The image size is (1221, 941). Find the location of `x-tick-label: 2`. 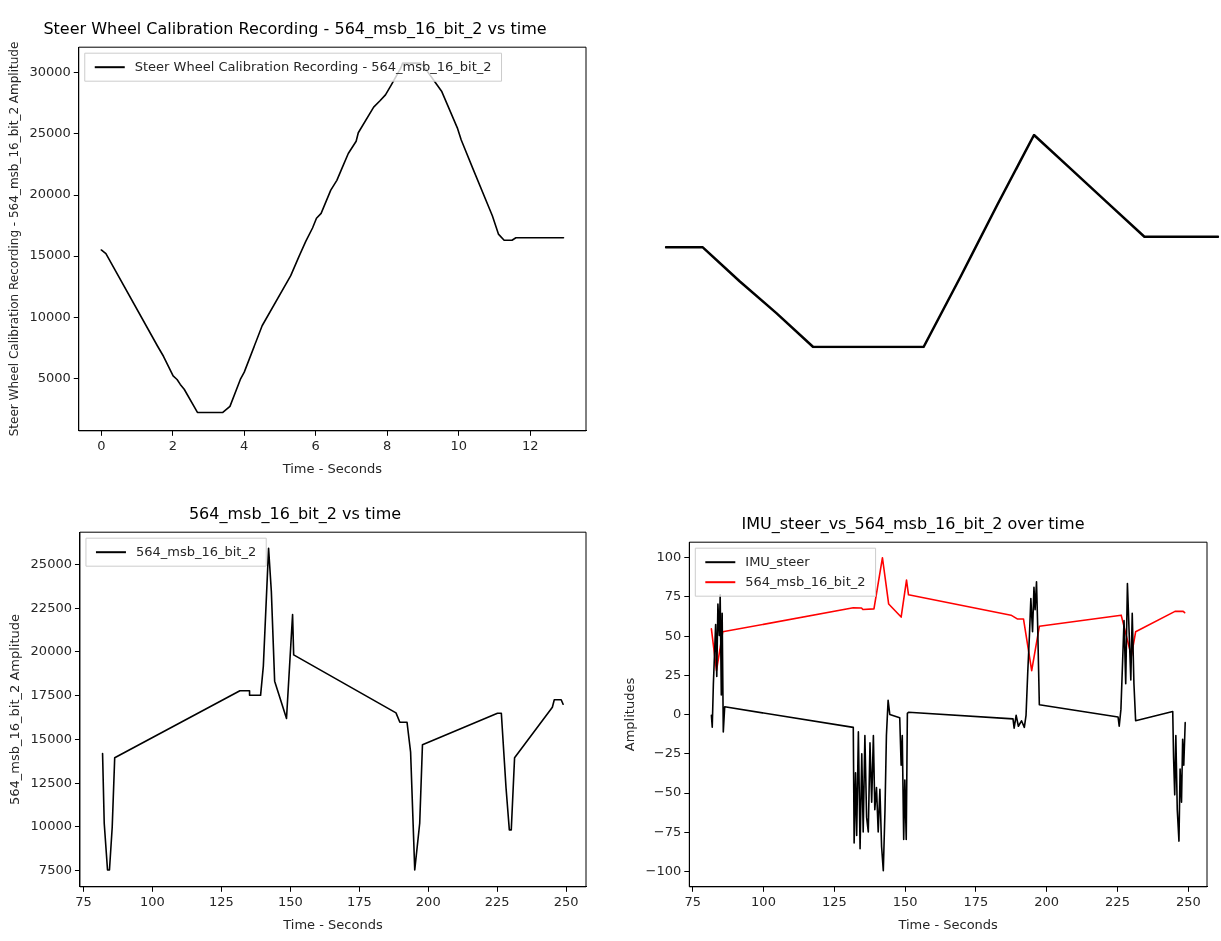

x-tick-label: 2 is located at coordinates (172, 445).